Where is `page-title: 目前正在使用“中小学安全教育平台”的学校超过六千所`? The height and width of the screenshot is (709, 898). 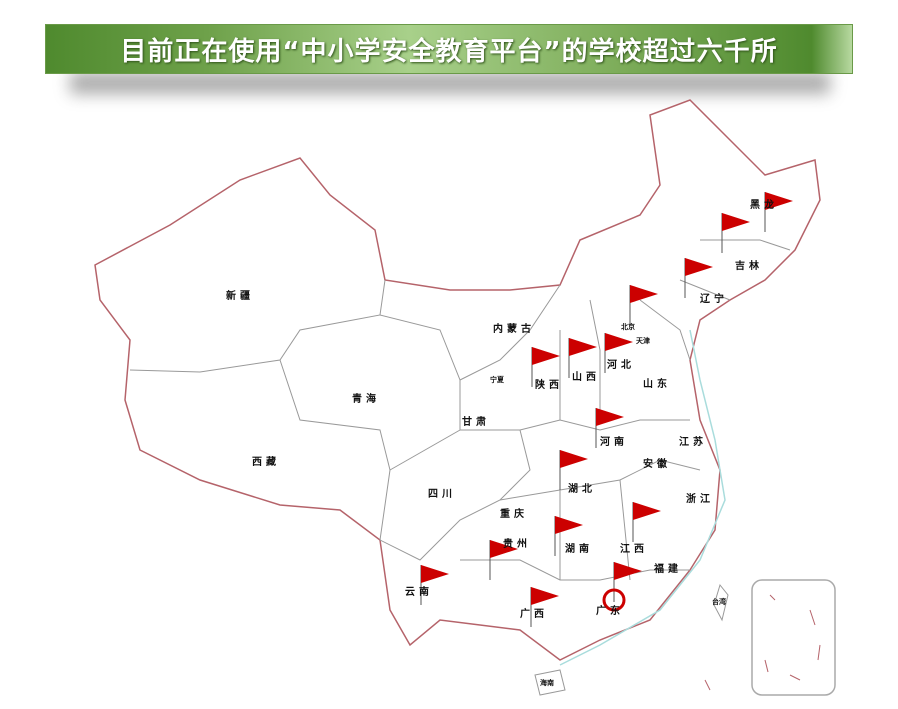 page-title: 目前正在使用“中小学安全教育平台”的学校超过六千所 is located at coordinates (449, 51).